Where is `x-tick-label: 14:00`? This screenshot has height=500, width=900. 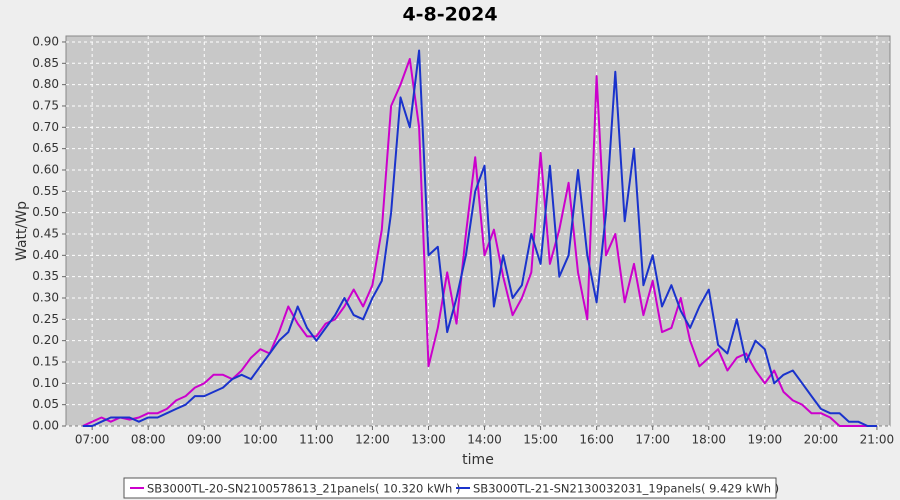
x-tick-label: 14:00 is located at coordinates (484, 440).